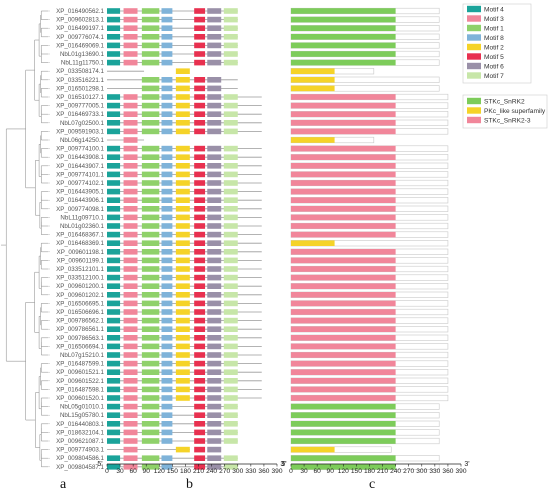  Describe the element at coordinates (80, 235) in the screenshot. I see `gene-label: XP_016468367.1` at that location.